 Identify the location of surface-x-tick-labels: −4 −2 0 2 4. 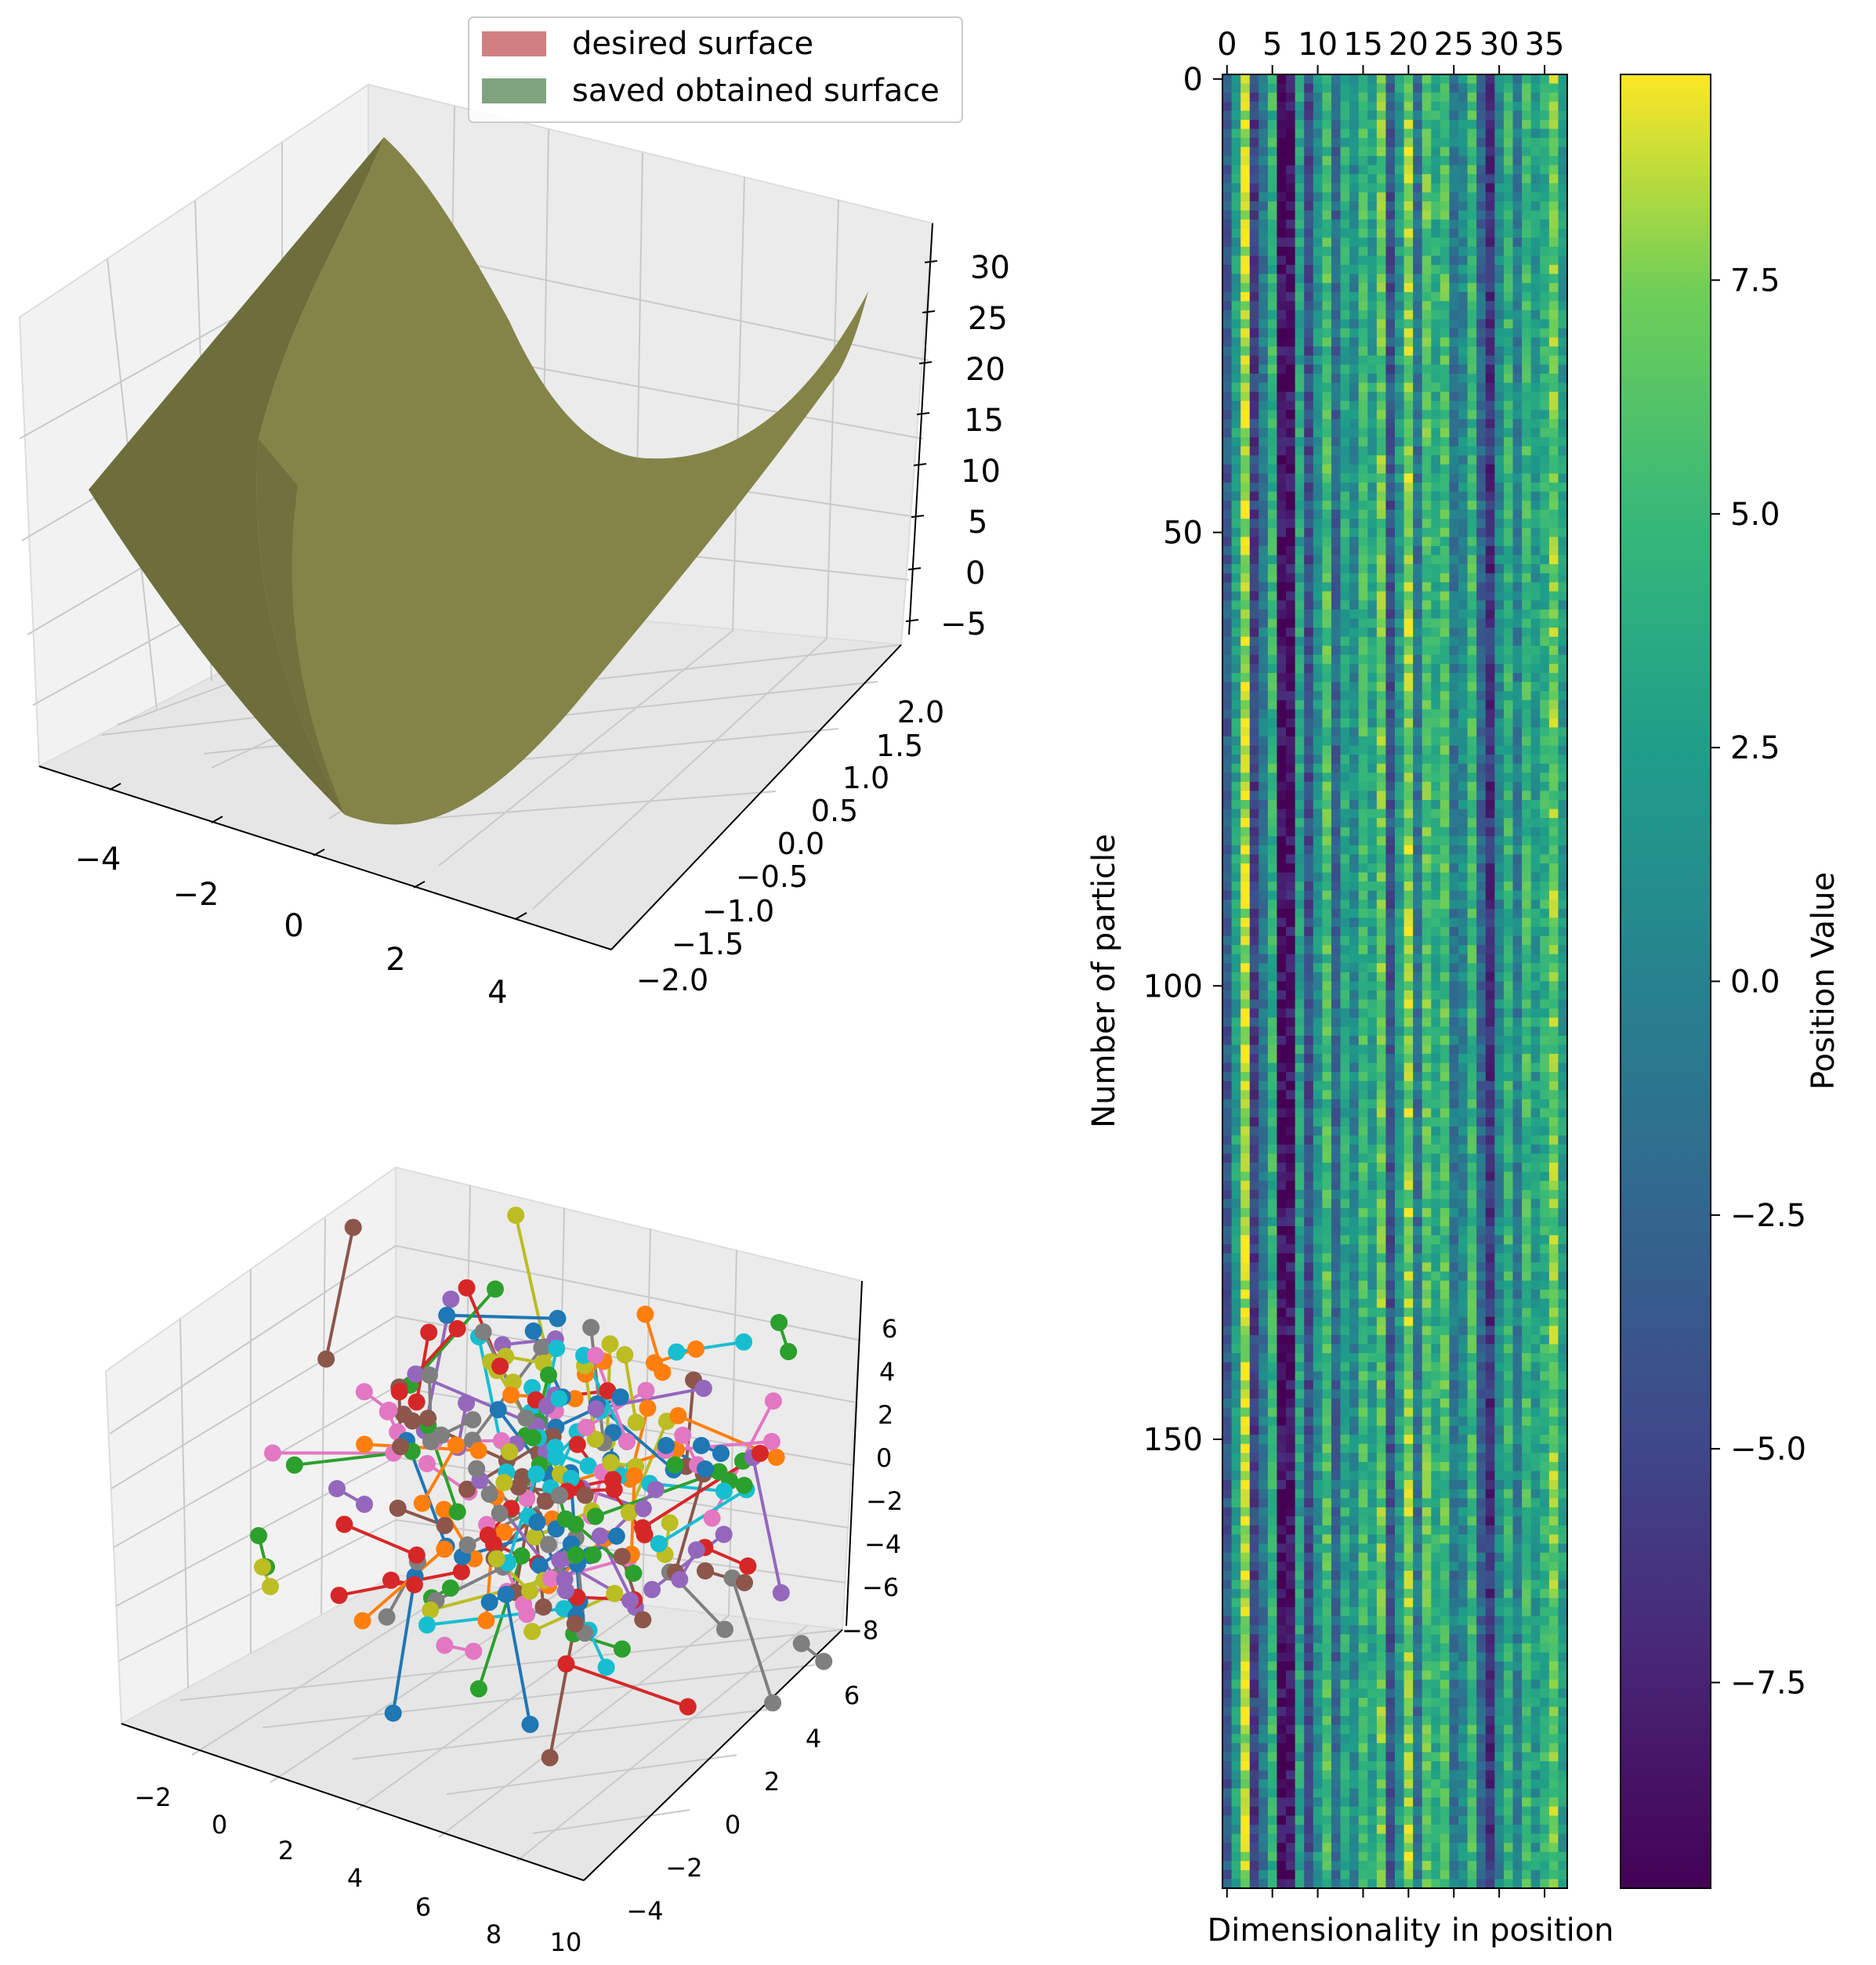
(291, 926).